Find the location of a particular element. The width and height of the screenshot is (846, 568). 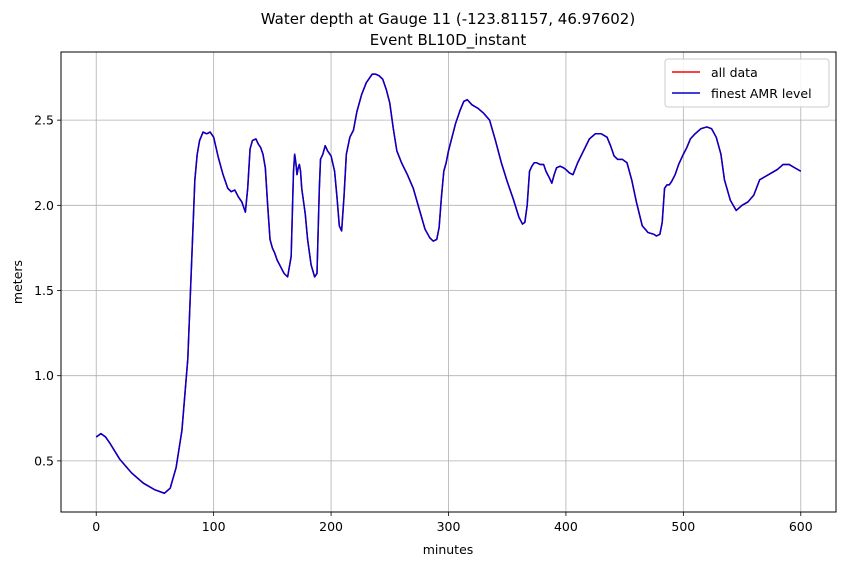

y-tick-label: 2.5 is located at coordinates (44, 120).